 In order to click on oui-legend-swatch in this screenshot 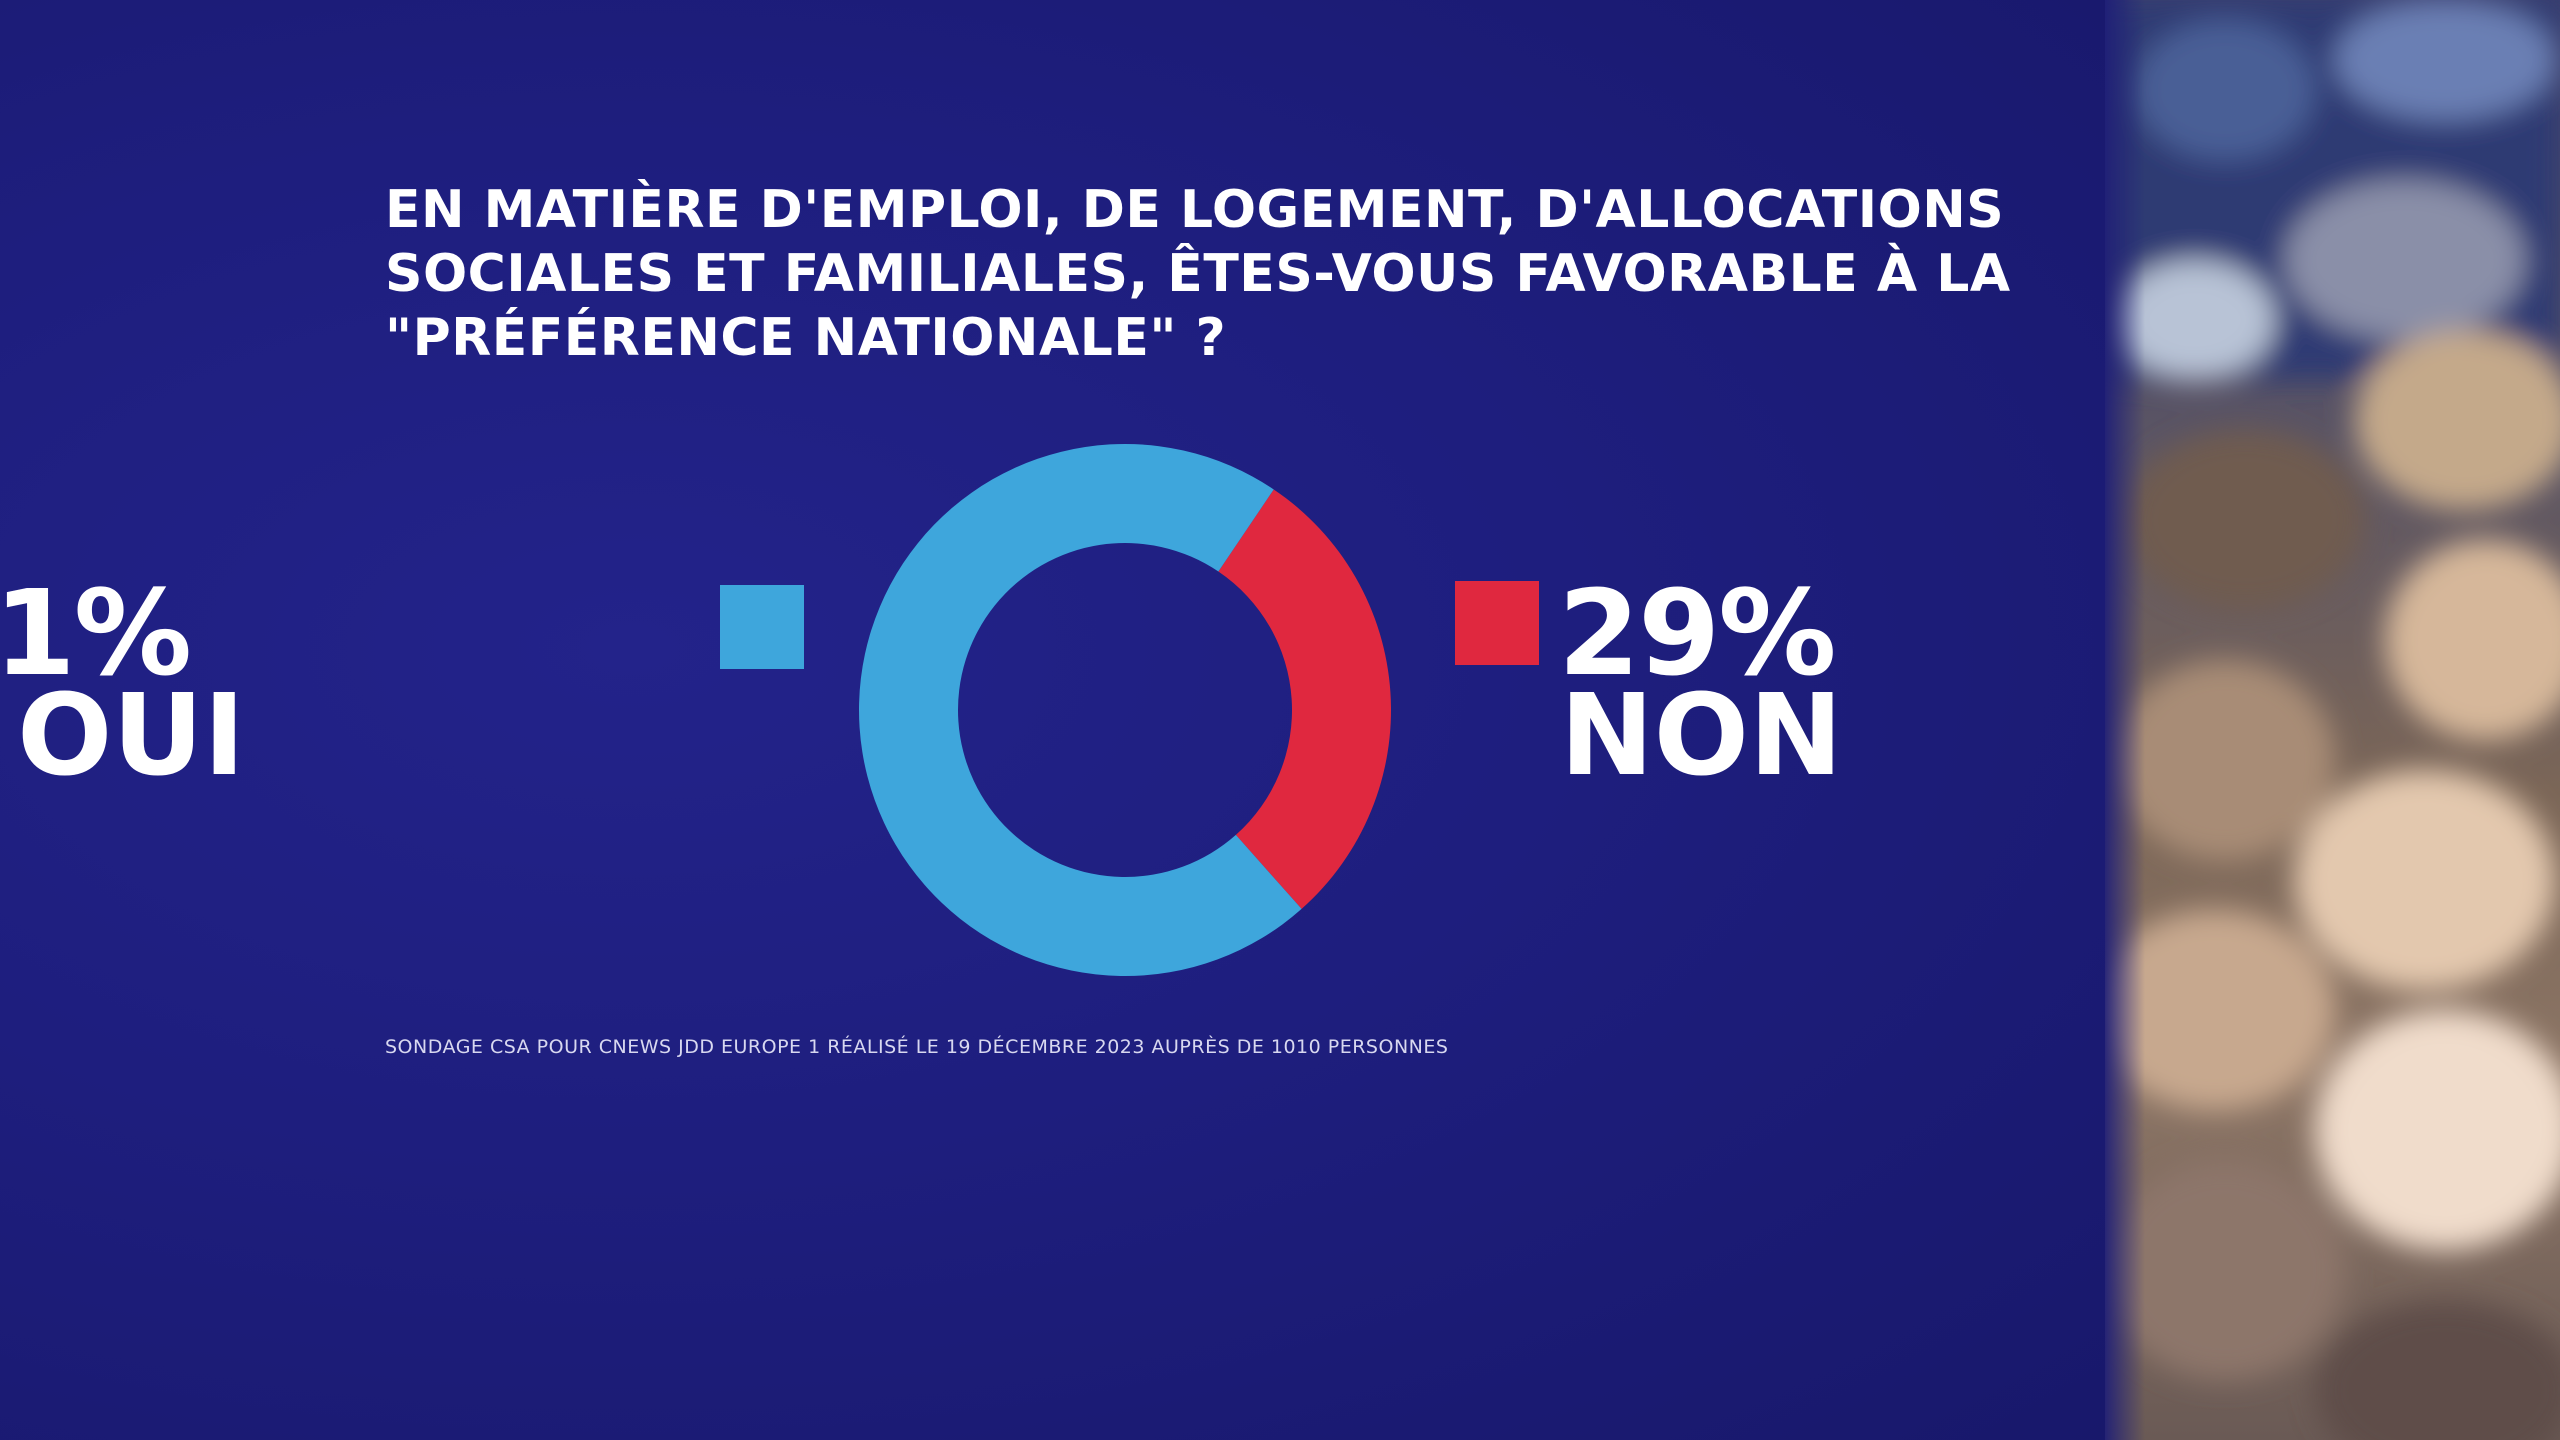, I will do `click(762, 627)`.